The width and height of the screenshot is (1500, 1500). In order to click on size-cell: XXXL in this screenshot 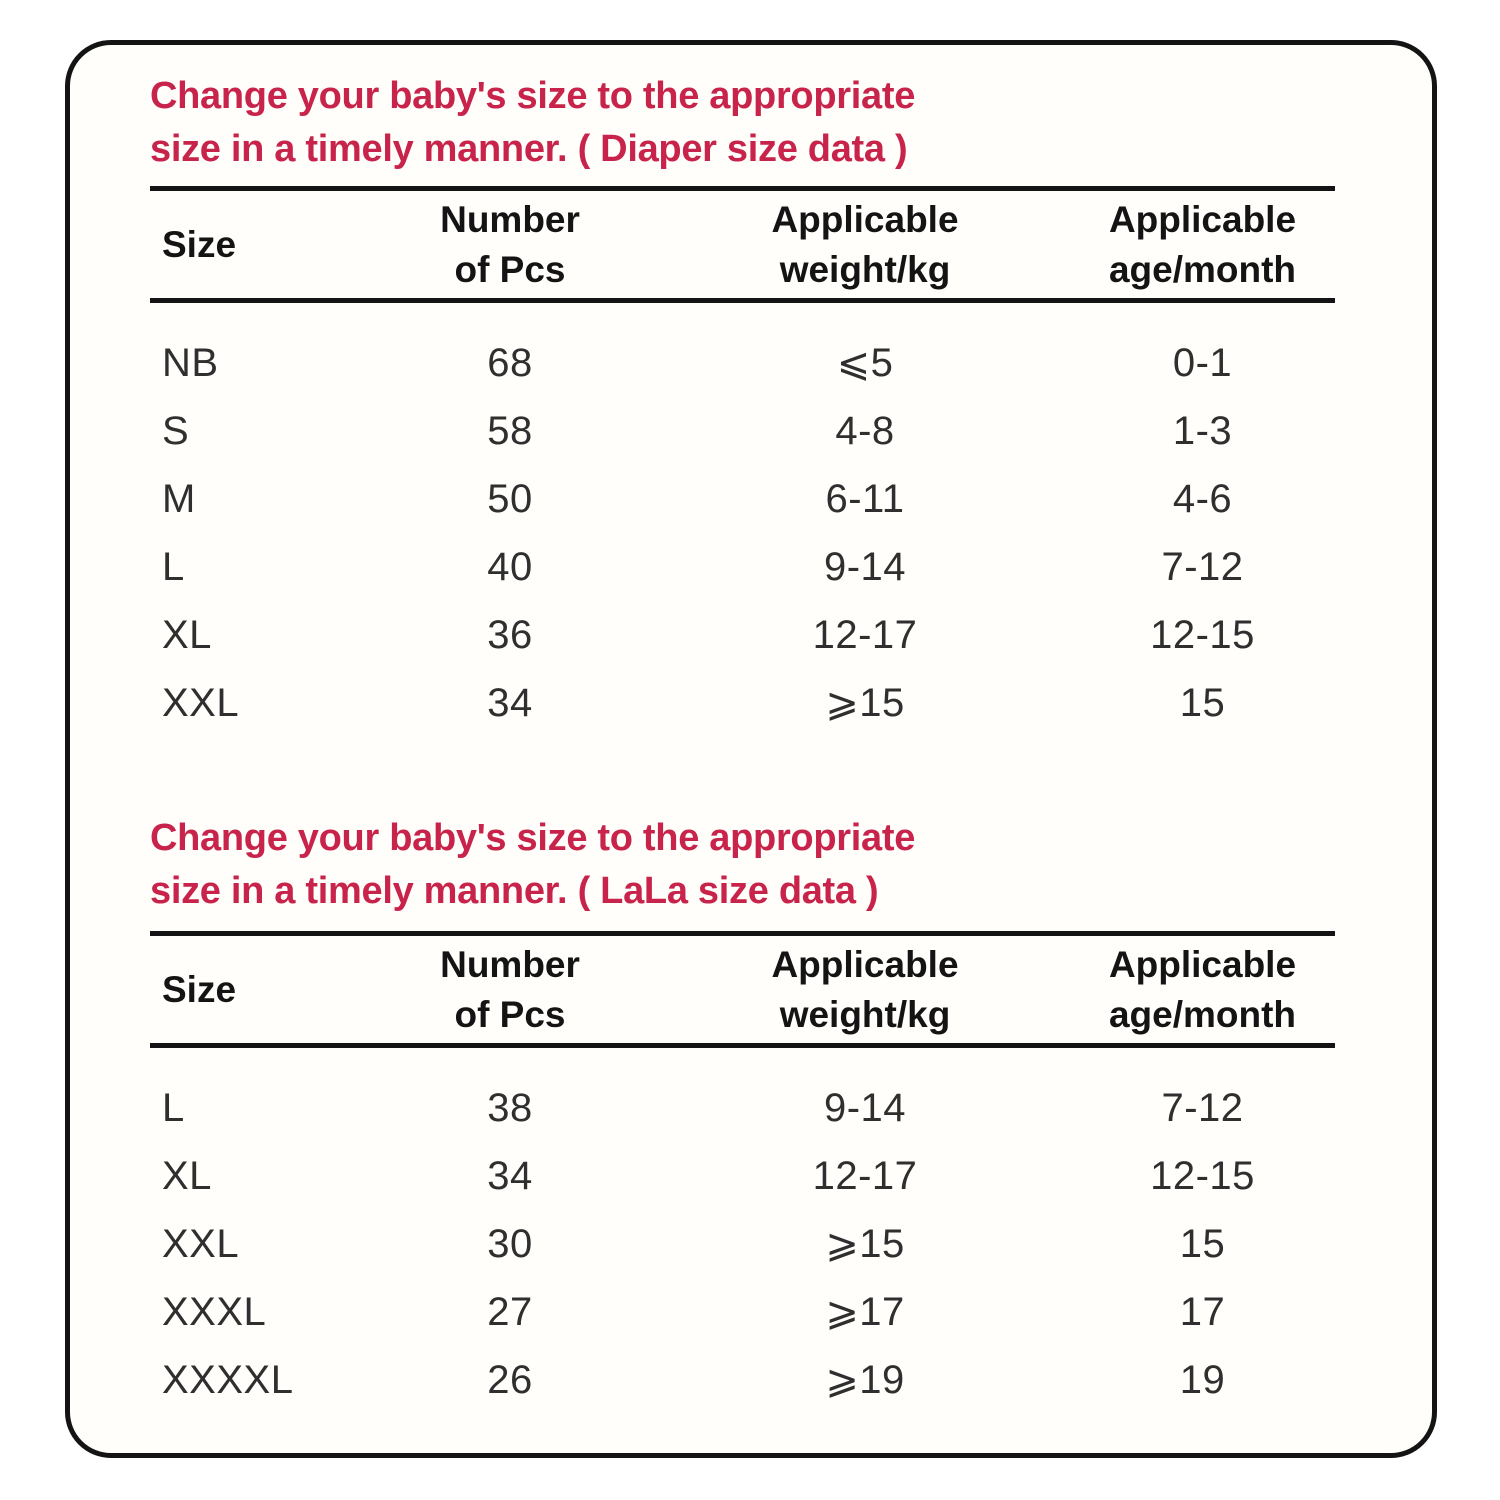, I will do `click(214, 1311)`.